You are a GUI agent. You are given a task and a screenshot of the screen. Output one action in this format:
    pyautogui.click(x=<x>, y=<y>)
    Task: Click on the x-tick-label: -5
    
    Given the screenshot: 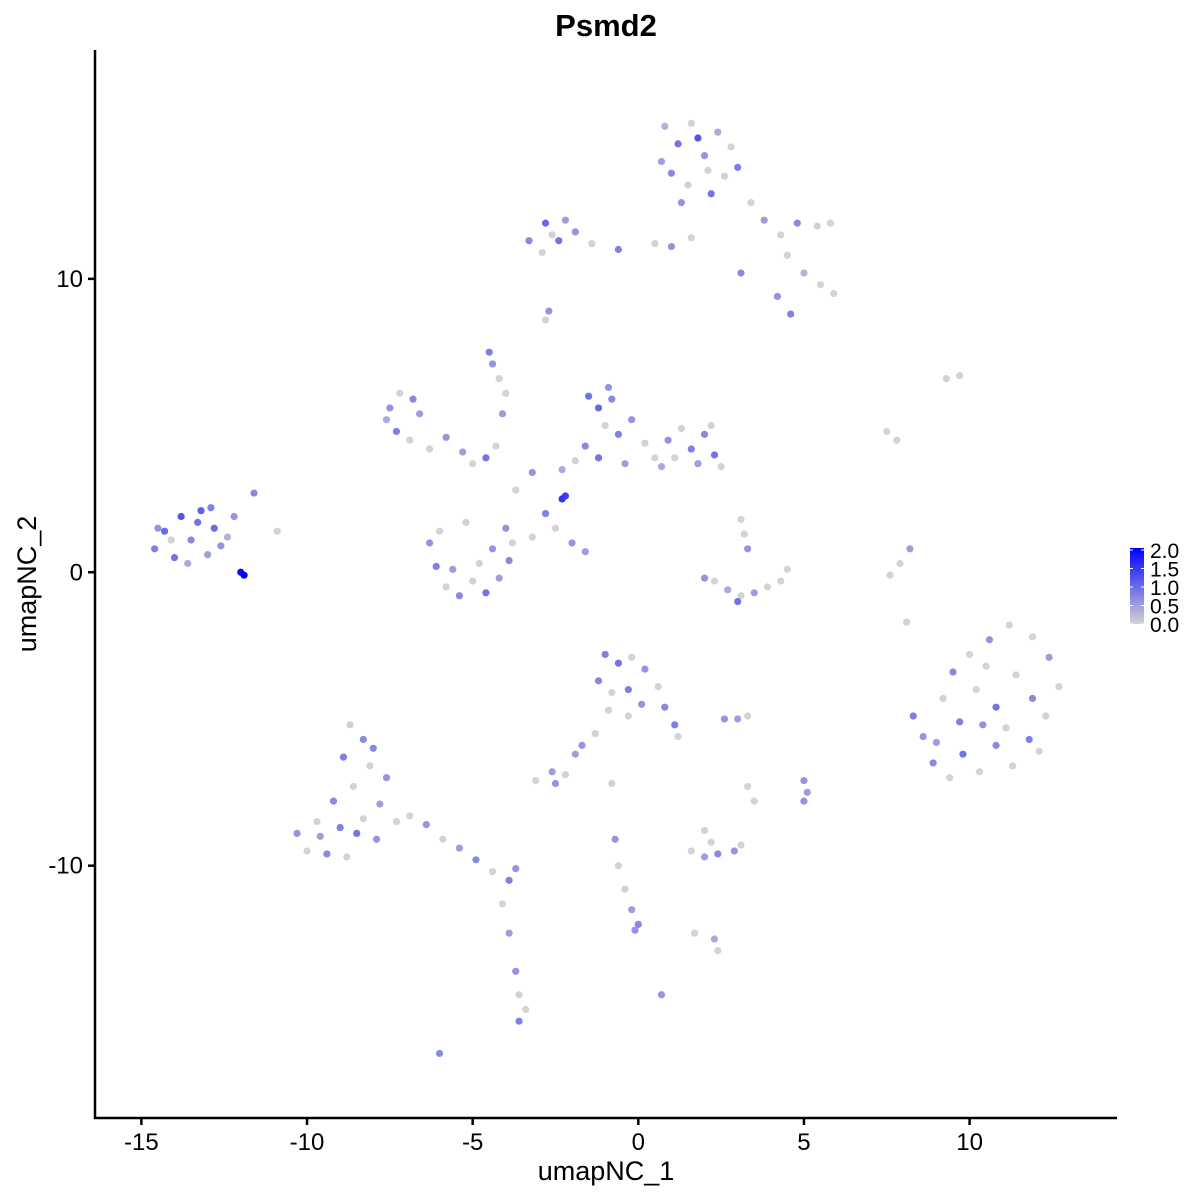 What is the action you would take?
    pyautogui.click(x=472, y=1142)
    